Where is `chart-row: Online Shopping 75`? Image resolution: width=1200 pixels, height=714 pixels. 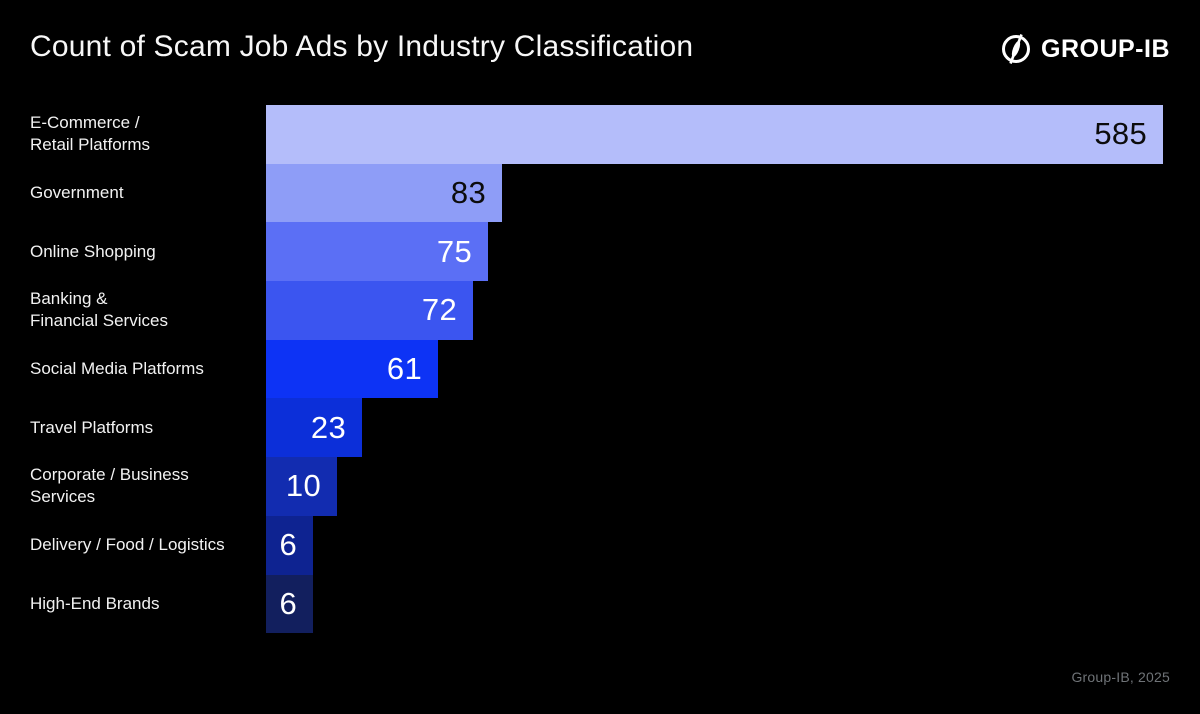 chart-row: Online Shopping 75 is located at coordinates (600, 252).